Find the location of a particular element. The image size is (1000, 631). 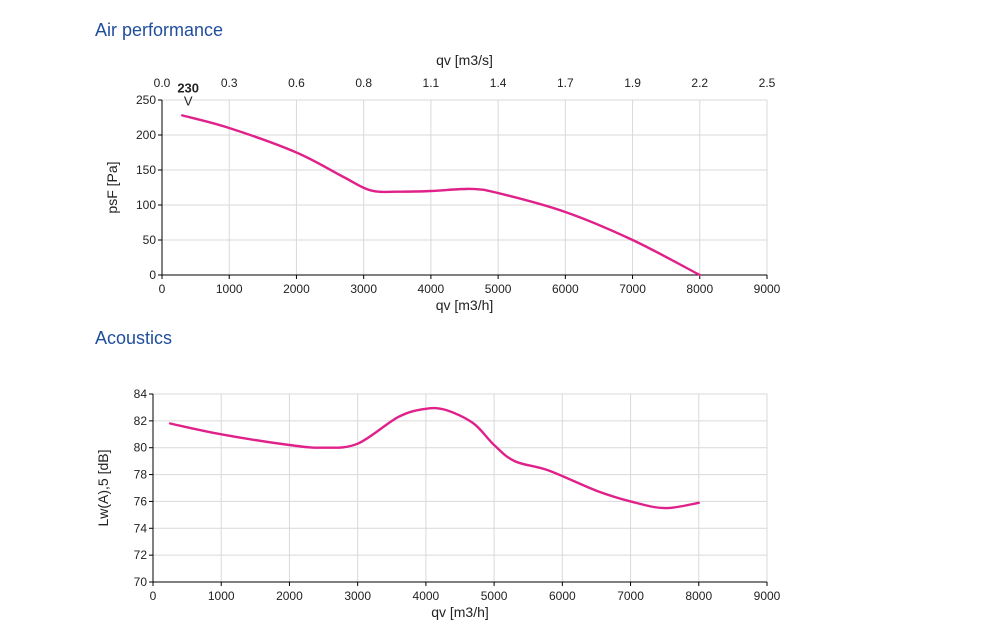

y-tick-label: 84 is located at coordinates (141, 394).